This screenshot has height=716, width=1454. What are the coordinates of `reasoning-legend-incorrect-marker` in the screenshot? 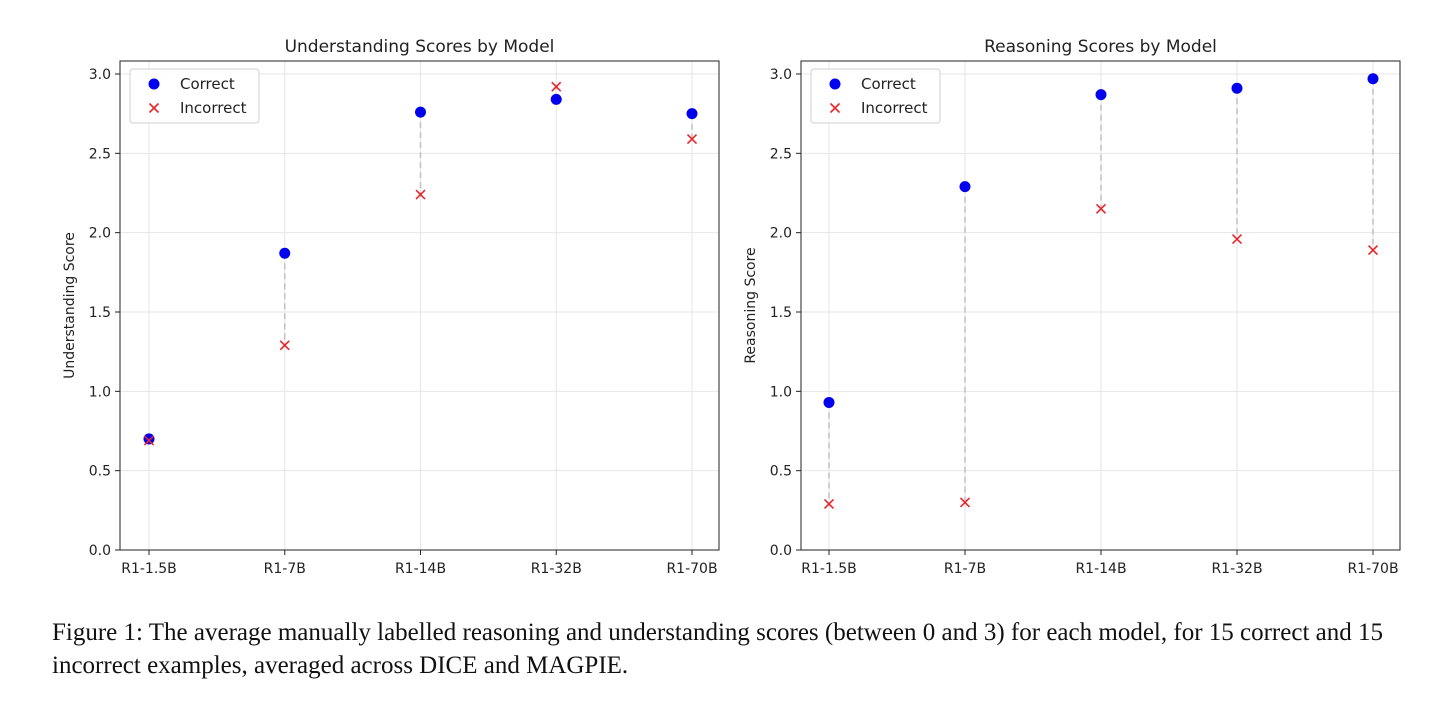 It's located at (835, 108).